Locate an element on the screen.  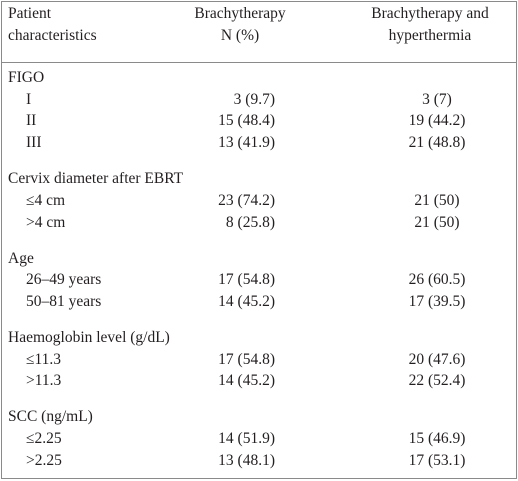
cell-combined: 15 (46.9) is located at coordinates (437, 438).